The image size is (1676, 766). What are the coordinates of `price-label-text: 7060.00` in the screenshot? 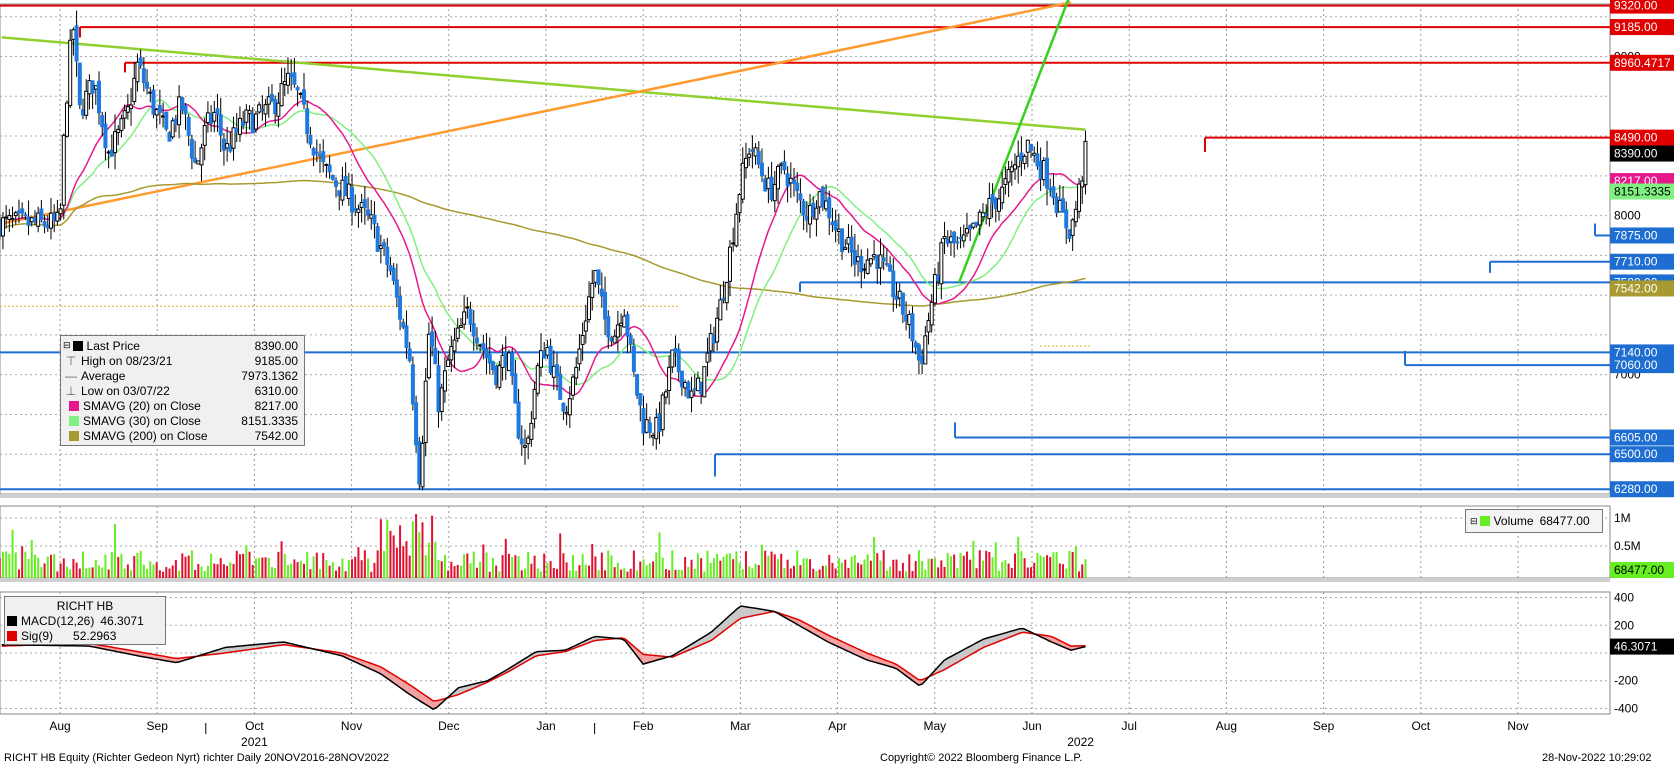 It's located at (1636, 365).